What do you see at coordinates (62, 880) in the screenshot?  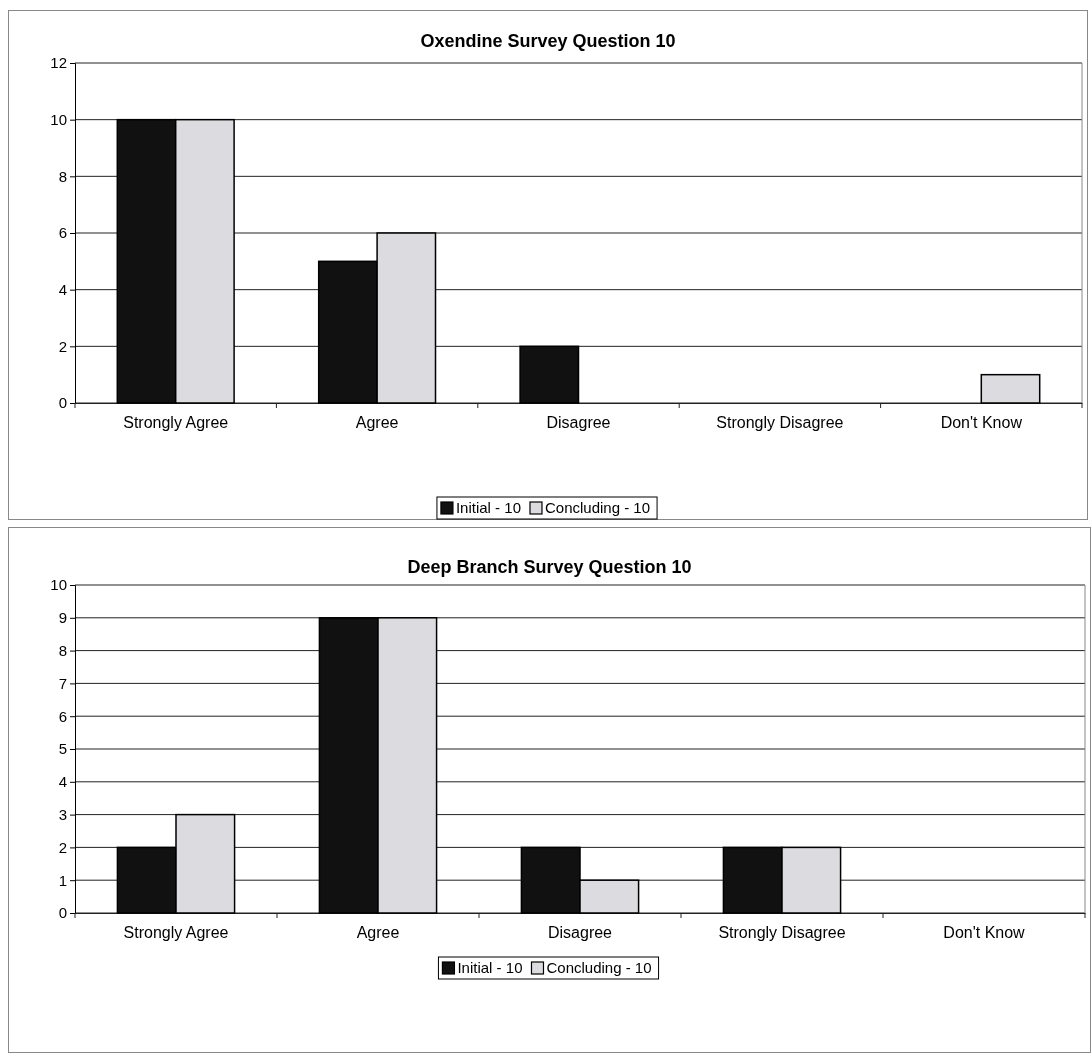 I see `y-tick-label: 1` at bounding box center [62, 880].